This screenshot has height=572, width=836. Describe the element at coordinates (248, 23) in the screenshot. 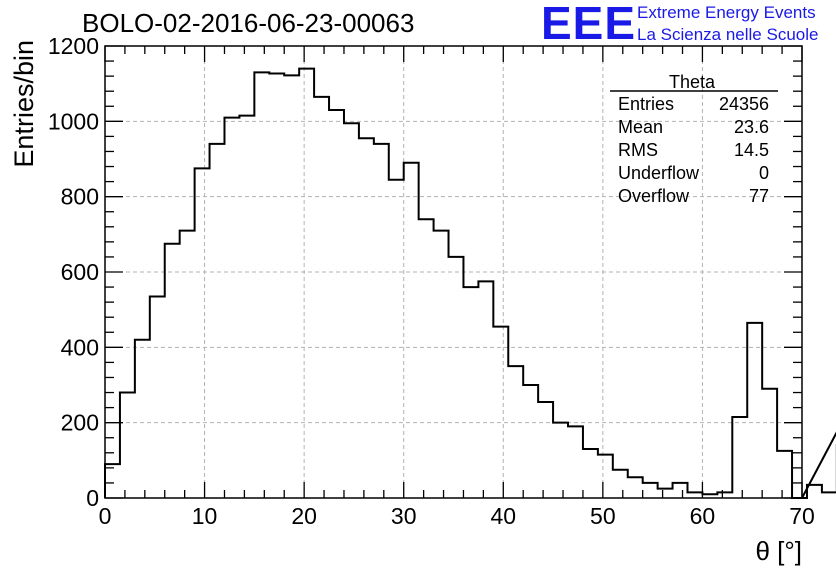

I see `histogram-title: BOLO-02-2016-06-23-00063` at that location.